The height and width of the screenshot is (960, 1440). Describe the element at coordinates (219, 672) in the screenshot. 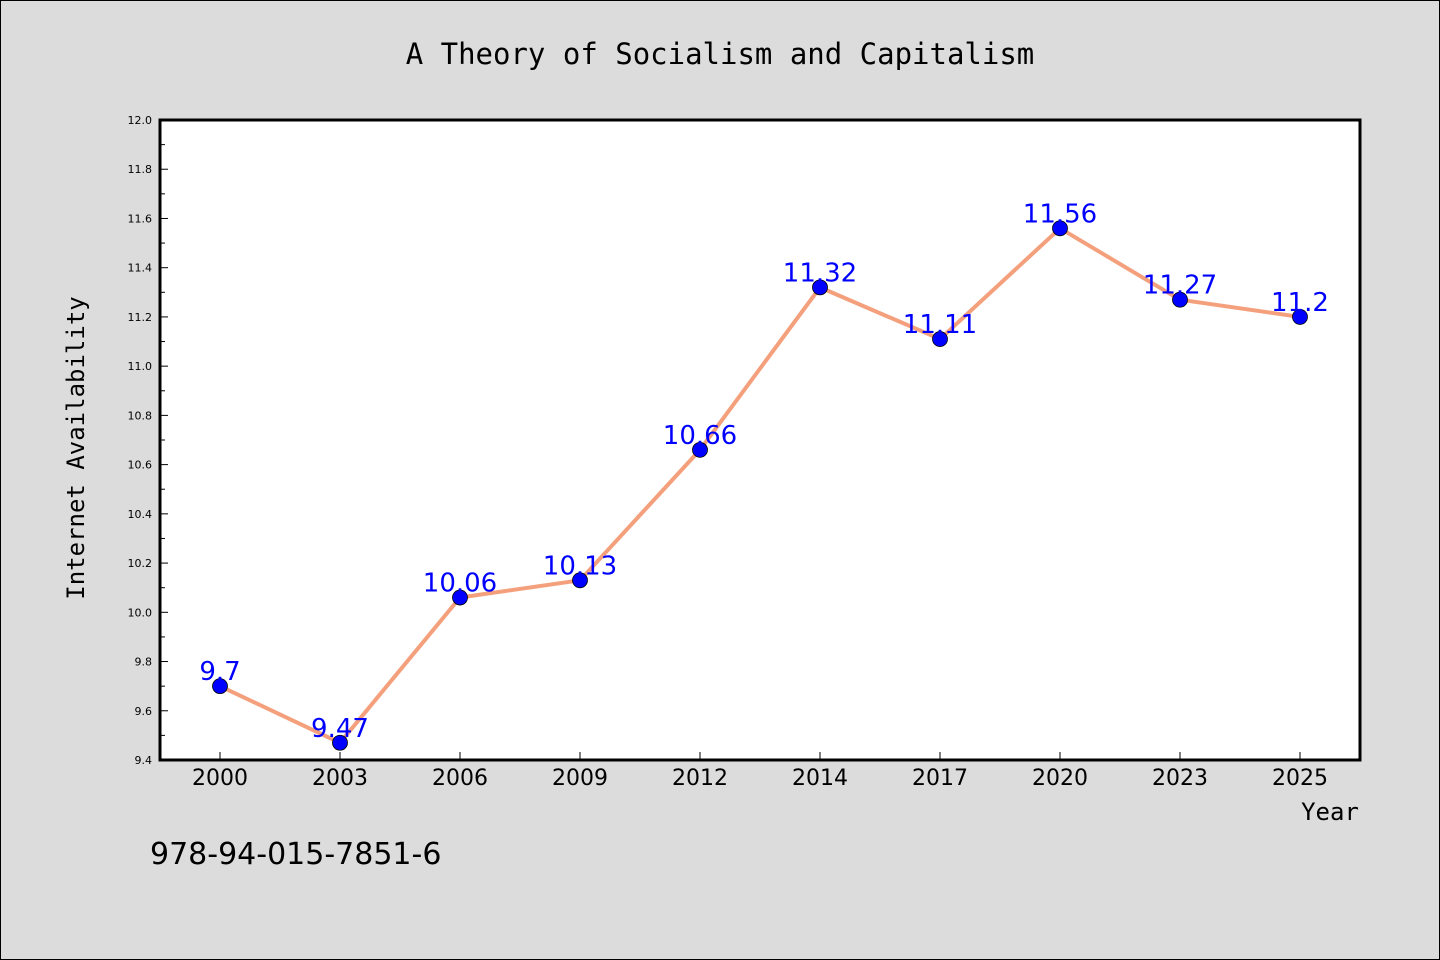

I see `data-label: 9.7` at that location.